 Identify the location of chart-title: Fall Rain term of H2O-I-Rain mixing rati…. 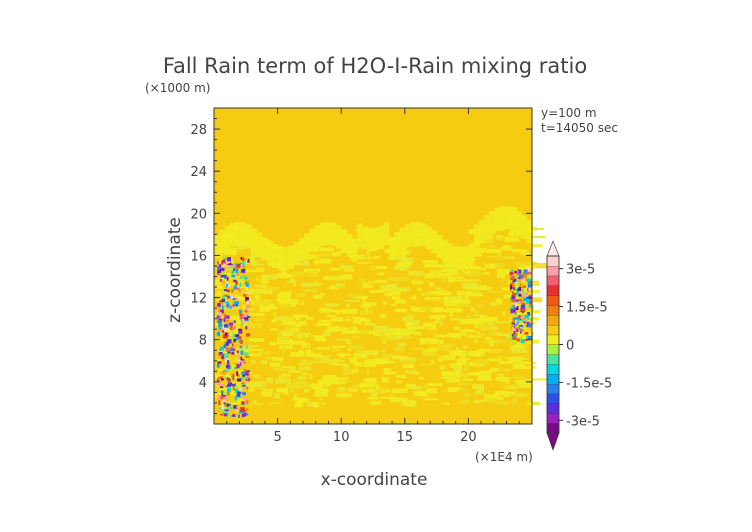
(375, 66).